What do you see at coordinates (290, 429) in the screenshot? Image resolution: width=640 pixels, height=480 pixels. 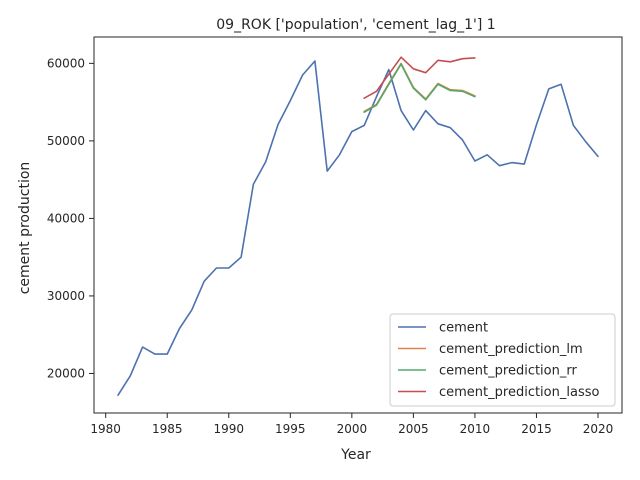 I see `x-tick-label: 1995` at bounding box center [290, 429].